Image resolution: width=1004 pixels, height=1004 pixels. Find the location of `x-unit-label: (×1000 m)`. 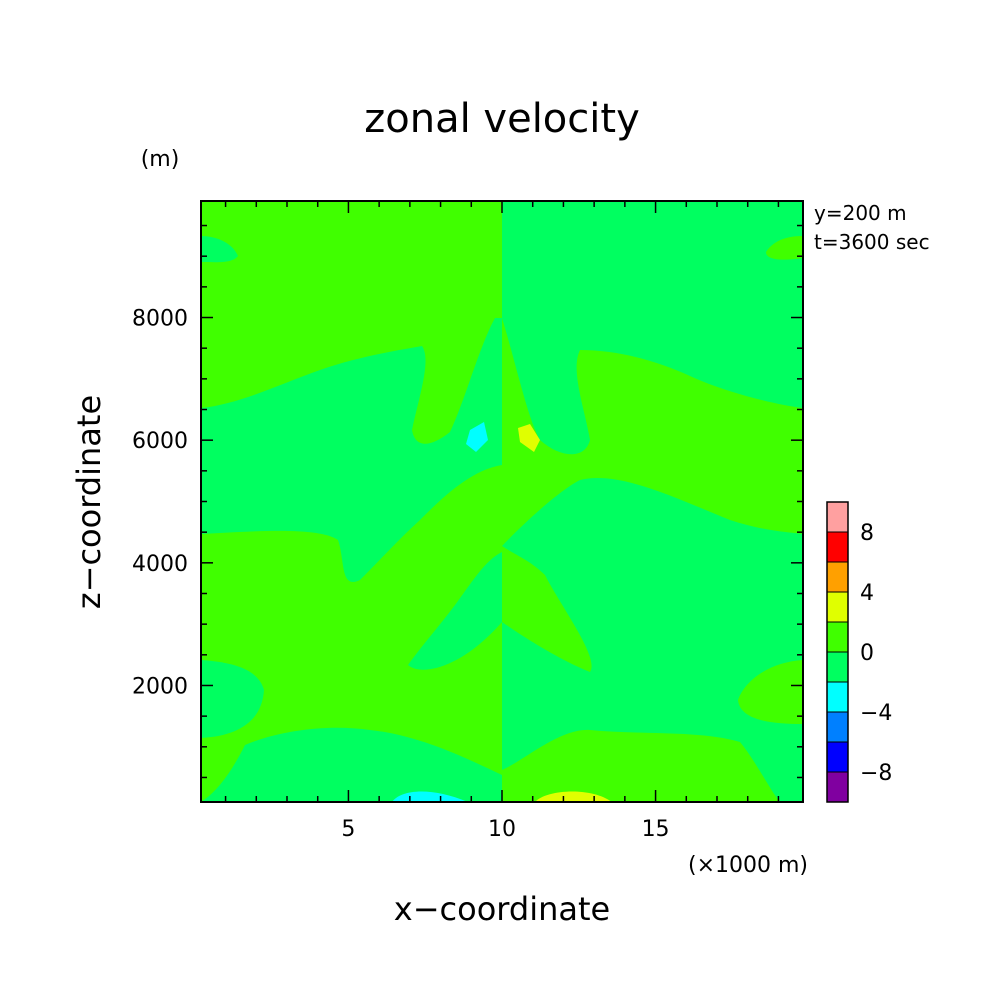

x-unit-label: (×1000 m) is located at coordinates (748, 865).